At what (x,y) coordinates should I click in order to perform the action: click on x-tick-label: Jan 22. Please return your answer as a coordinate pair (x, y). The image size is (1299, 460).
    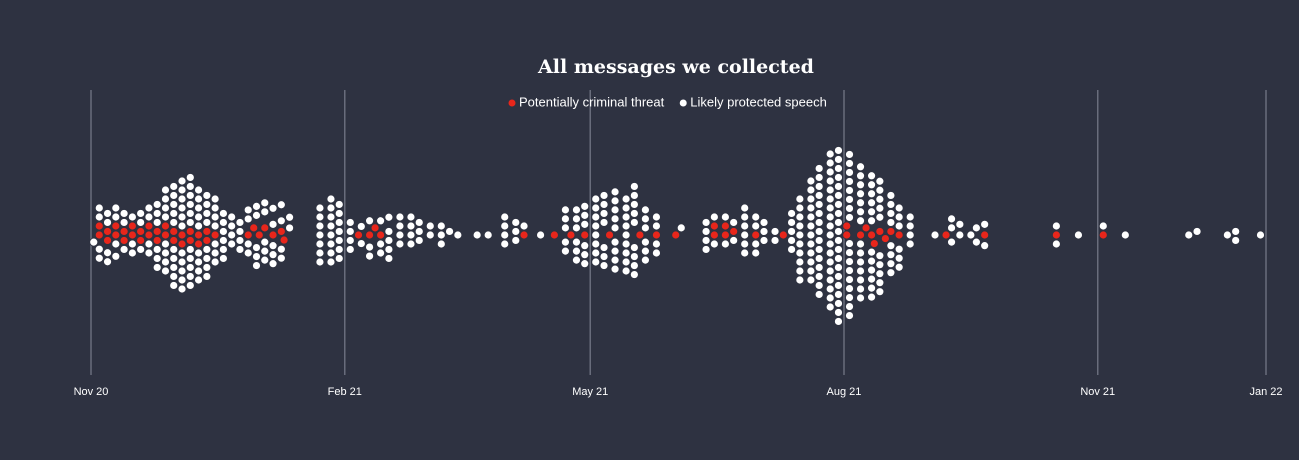
    Looking at the image, I should click on (1265, 392).